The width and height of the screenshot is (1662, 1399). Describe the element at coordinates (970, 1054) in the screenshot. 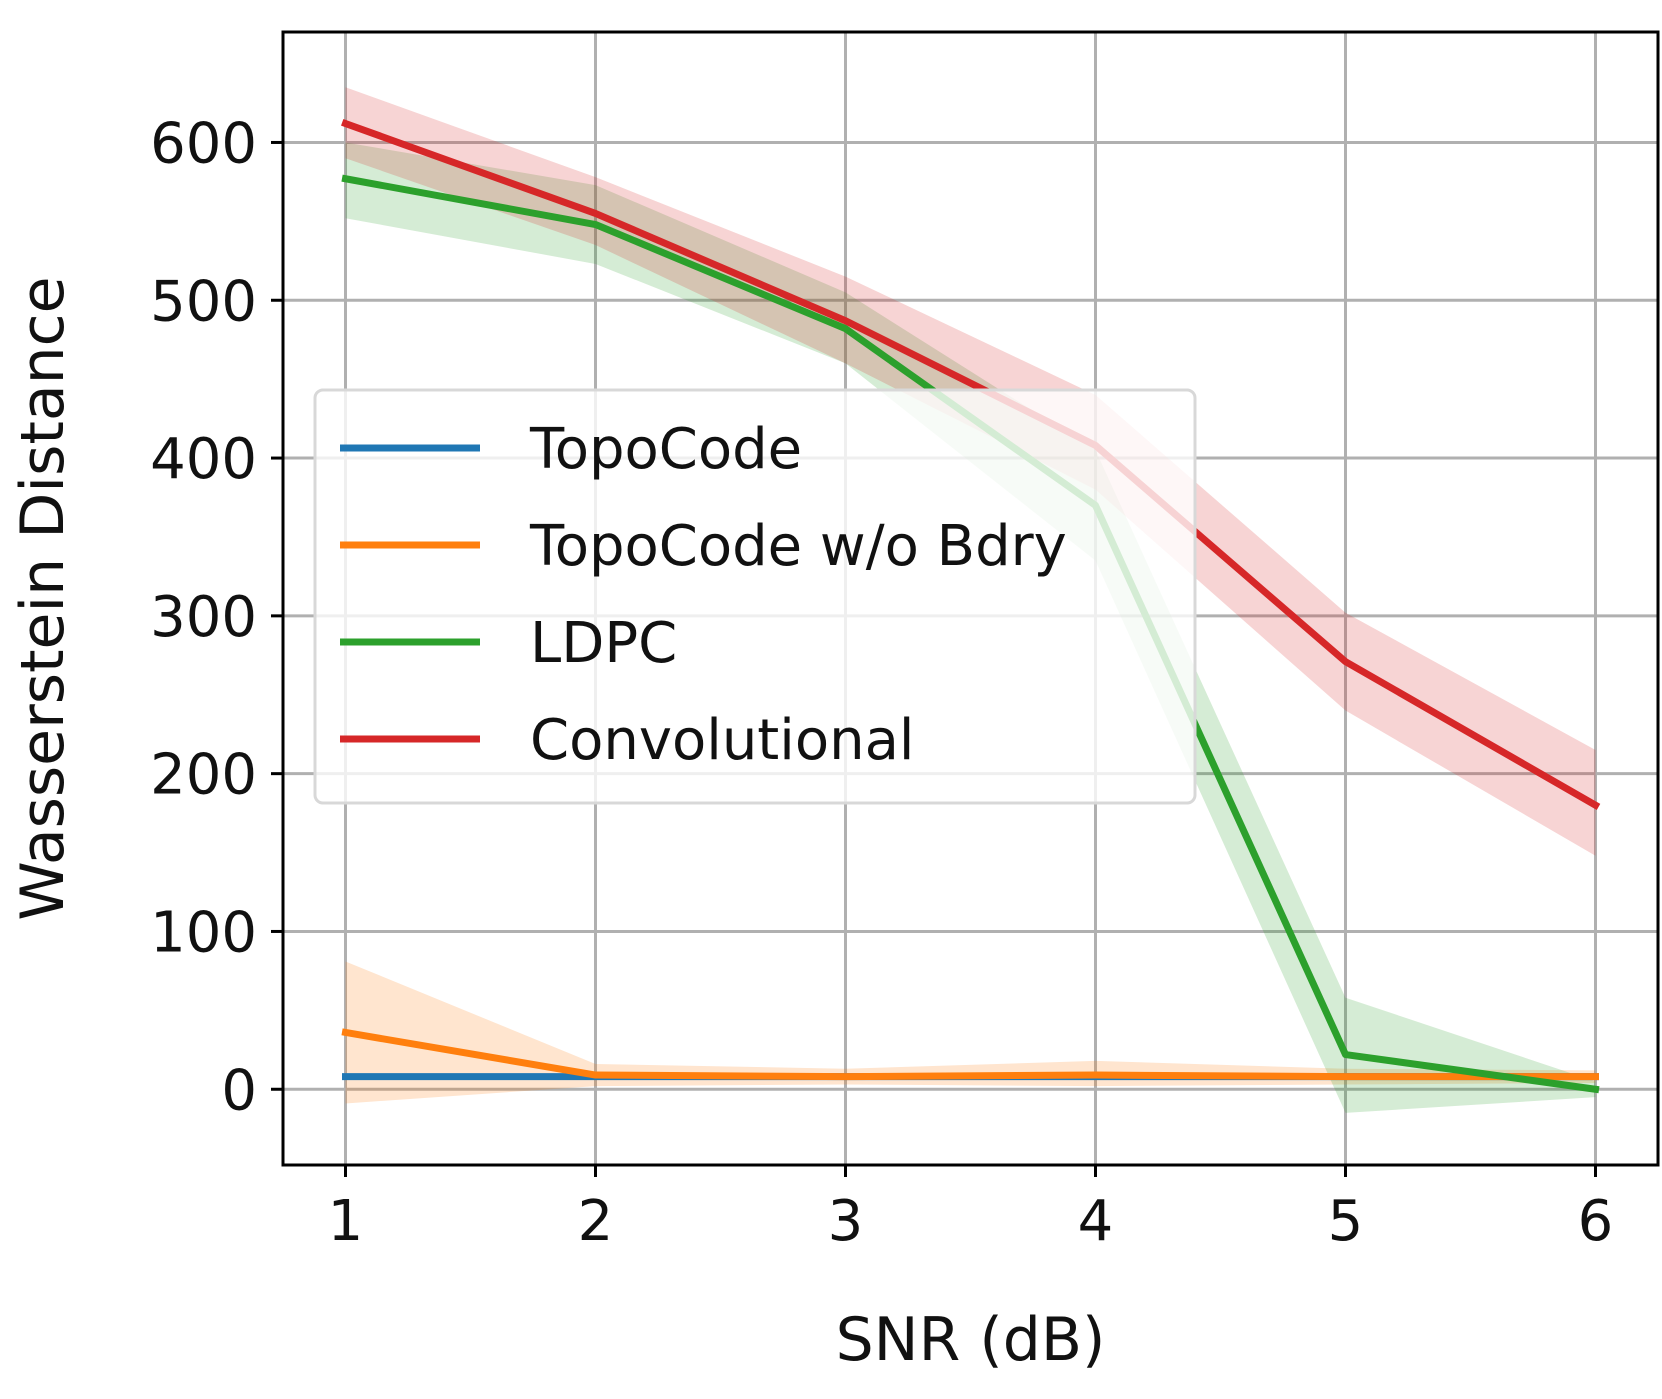

I see `topocode-w-o-bdry-line` at that location.